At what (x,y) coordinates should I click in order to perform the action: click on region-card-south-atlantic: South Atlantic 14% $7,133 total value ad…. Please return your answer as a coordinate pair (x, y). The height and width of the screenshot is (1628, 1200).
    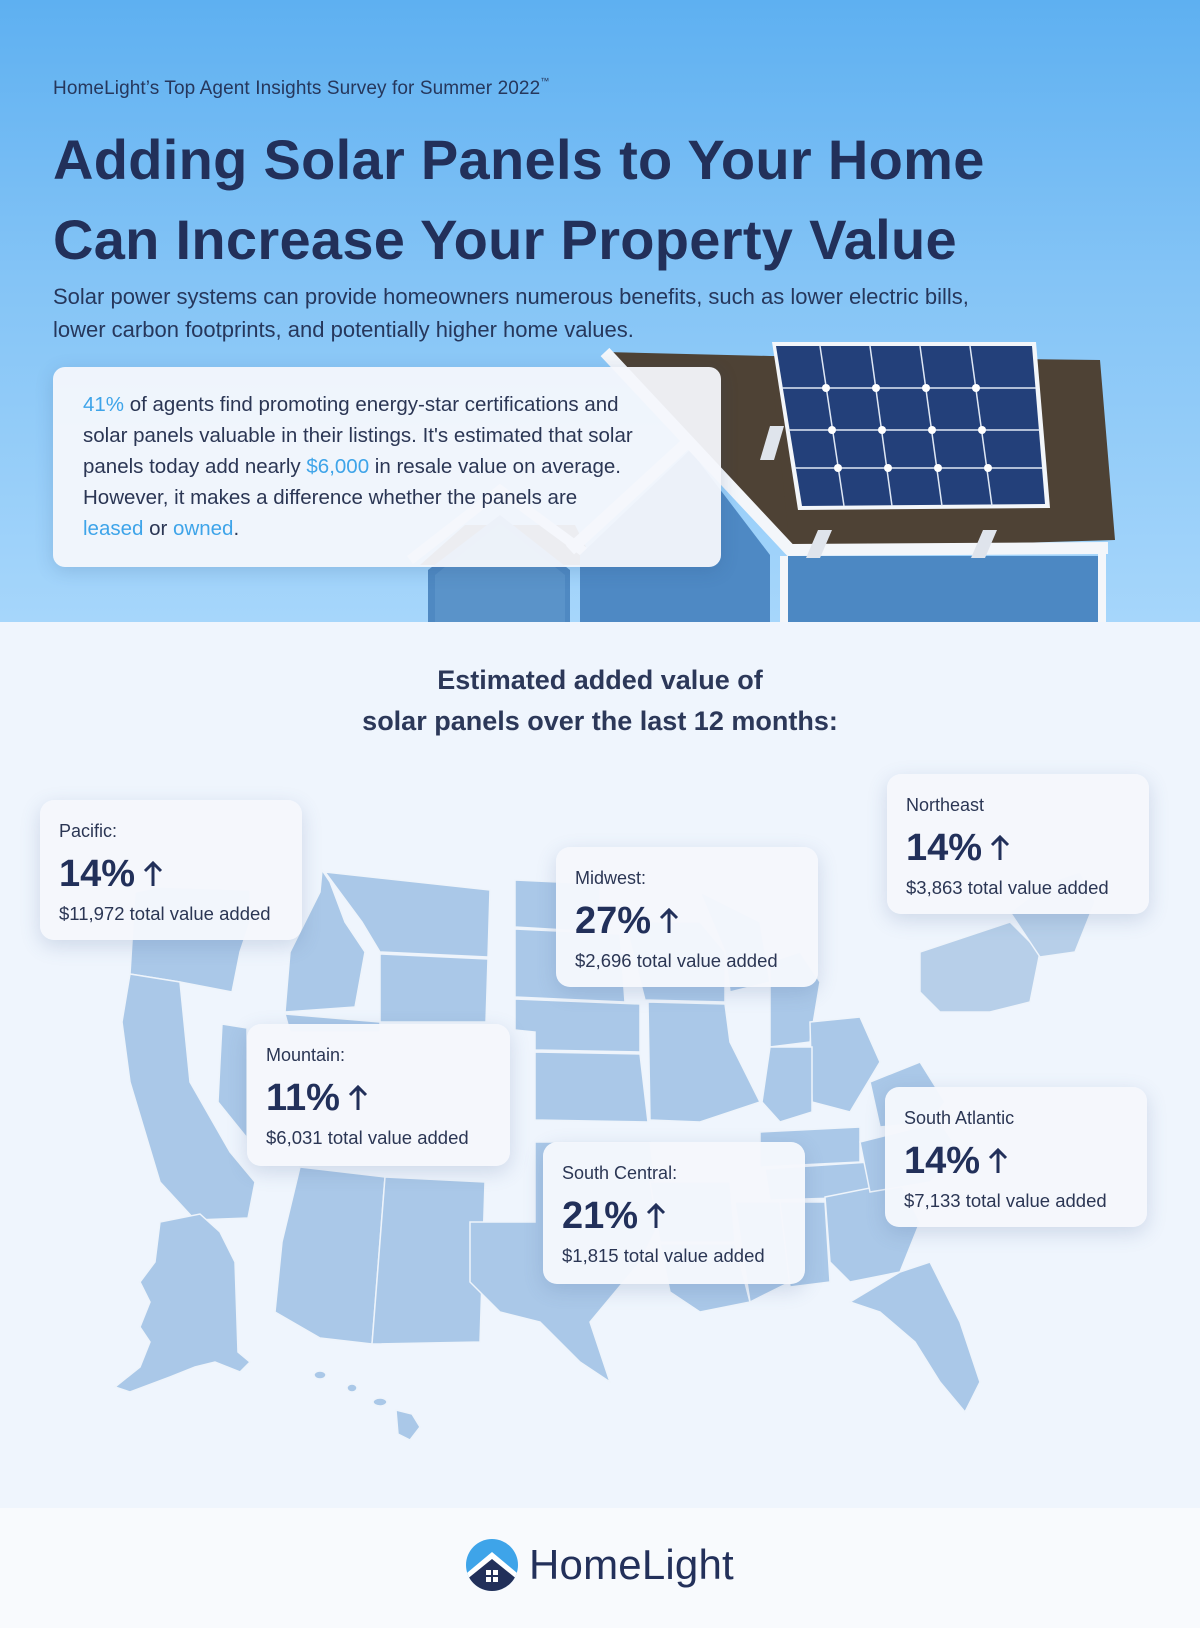
    Looking at the image, I should click on (1016, 1157).